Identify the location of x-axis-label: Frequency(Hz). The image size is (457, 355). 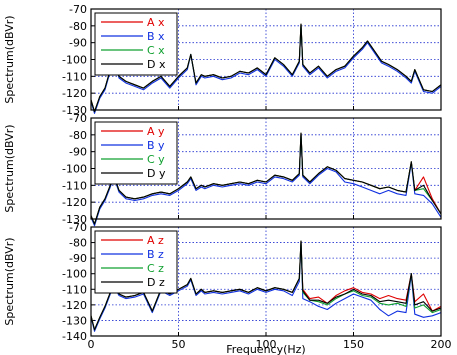
(265, 349).